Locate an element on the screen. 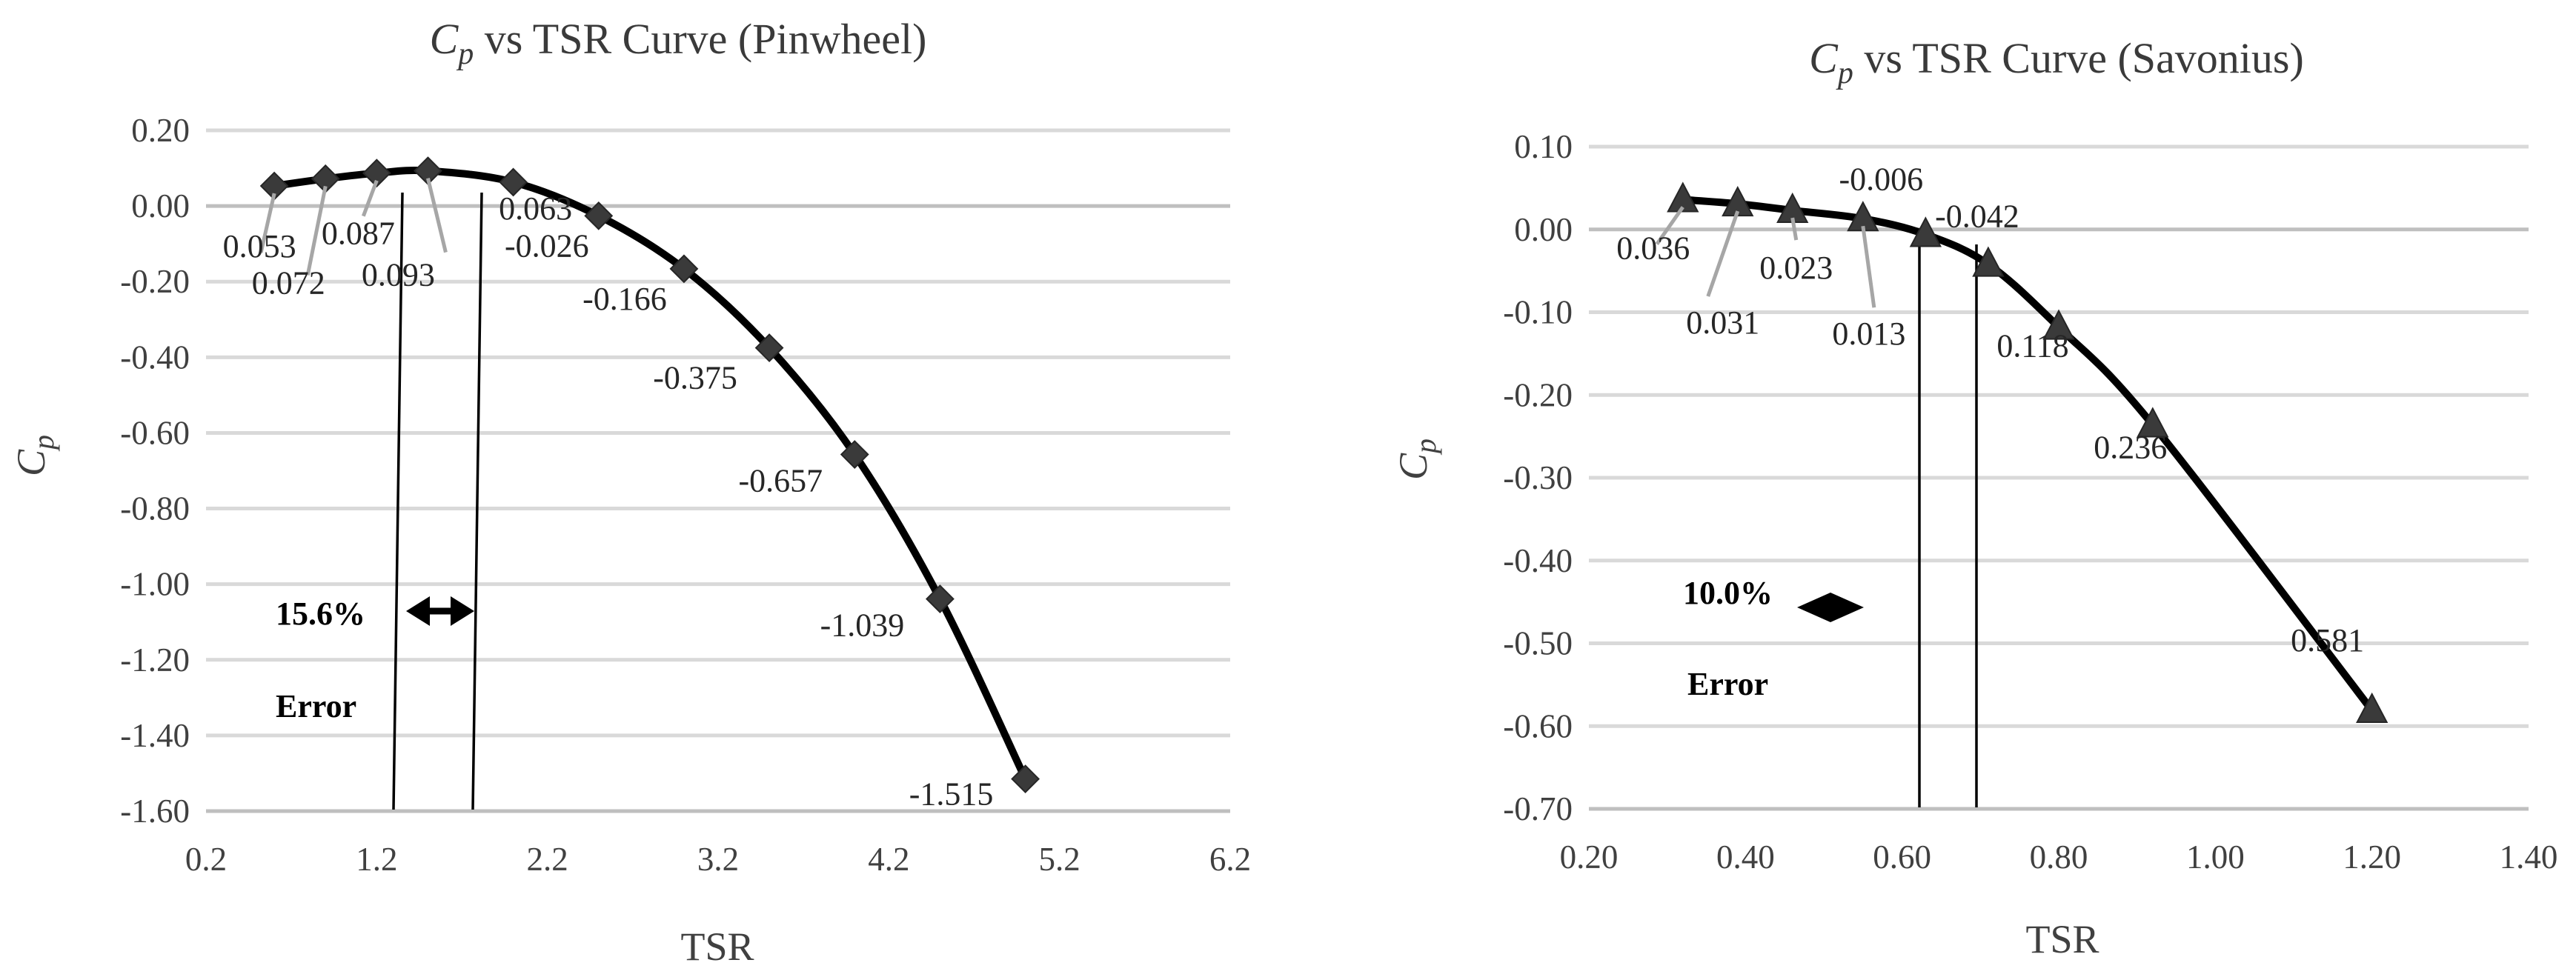  x-tick-label: 0.2 is located at coordinates (206, 860).